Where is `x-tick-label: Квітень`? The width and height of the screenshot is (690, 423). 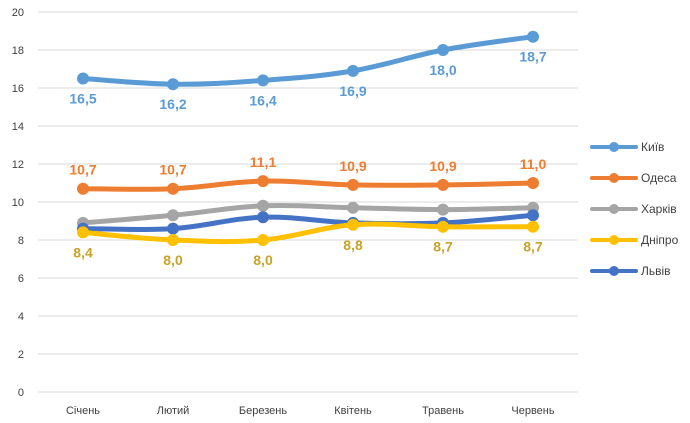 x-tick-label: Квітень is located at coordinates (353, 411).